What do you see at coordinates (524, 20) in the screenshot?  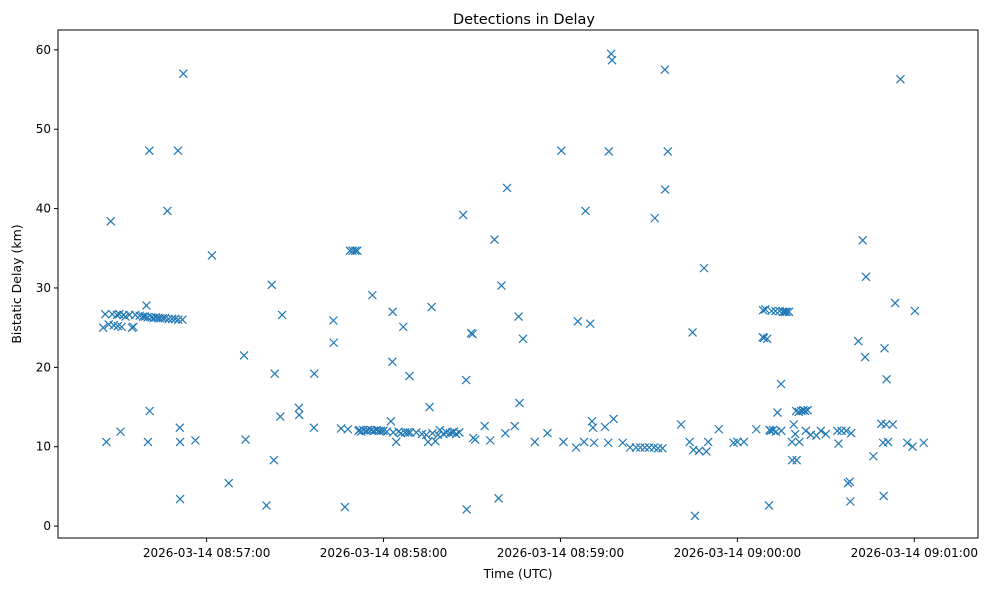 I see `chart-title: Detections in Delay` at bounding box center [524, 20].